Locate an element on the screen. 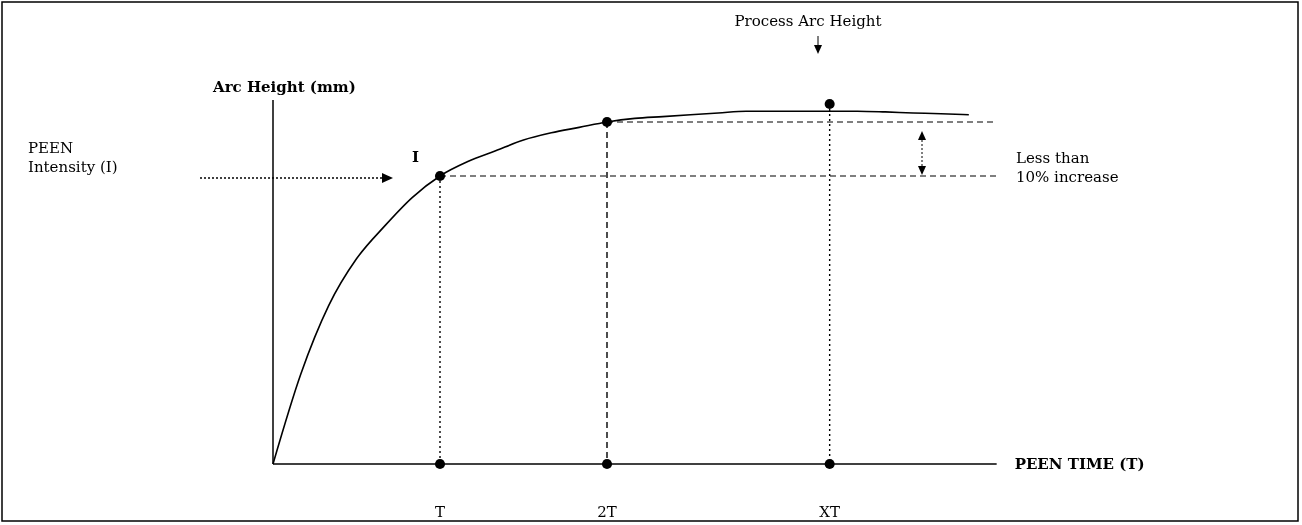 The image size is (1302, 525). x-tick-label: XT is located at coordinates (830, 512).